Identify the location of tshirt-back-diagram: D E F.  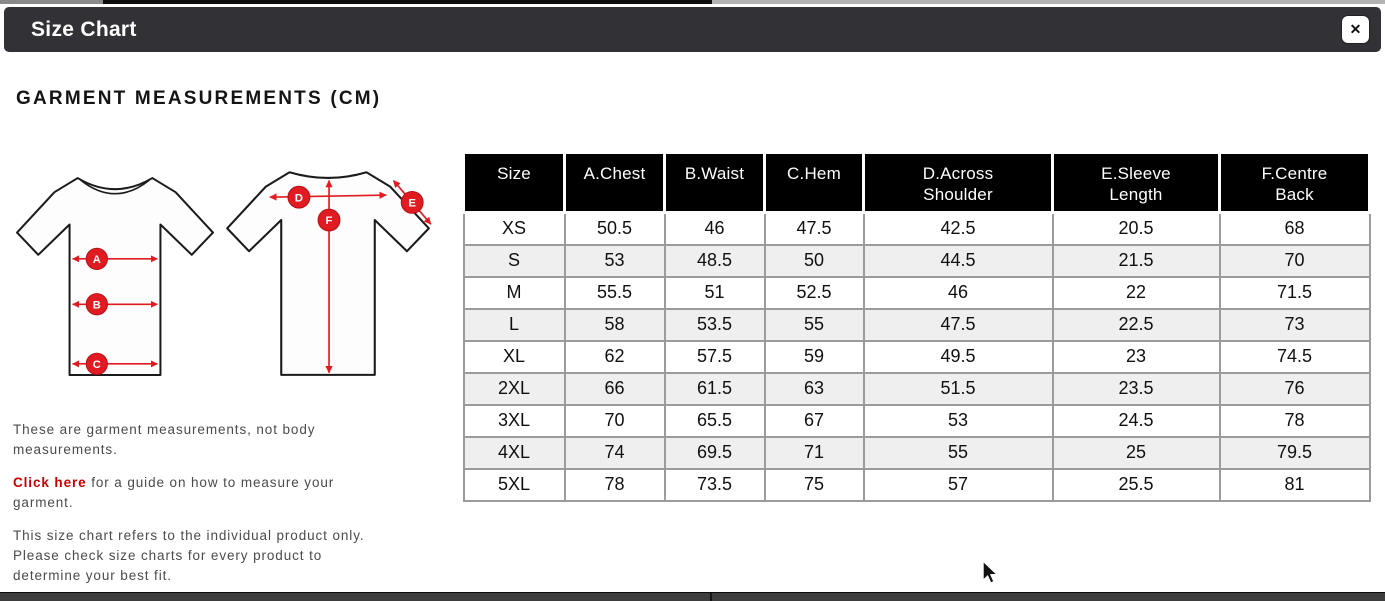
(329, 273).